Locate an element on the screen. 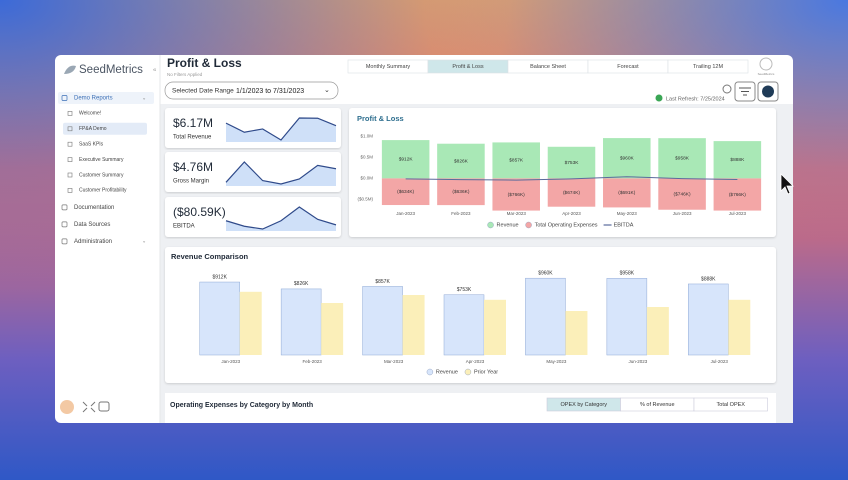 The width and height of the screenshot is (848, 480). submenu-item: SaaS KPIs is located at coordinates (91, 145).